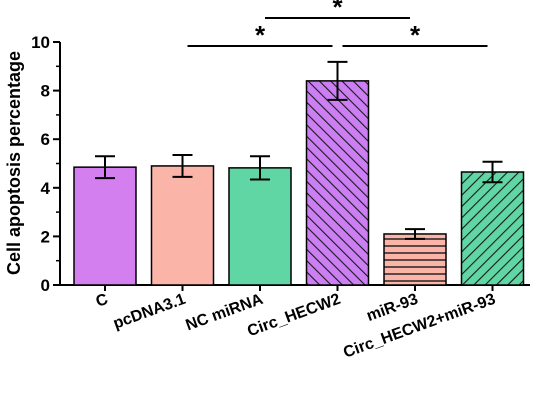 The image size is (536, 420). What do you see at coordinates (40, 42) in the screenshot?
I see `y-tick-label: 10` at bounding box center [40, 42].